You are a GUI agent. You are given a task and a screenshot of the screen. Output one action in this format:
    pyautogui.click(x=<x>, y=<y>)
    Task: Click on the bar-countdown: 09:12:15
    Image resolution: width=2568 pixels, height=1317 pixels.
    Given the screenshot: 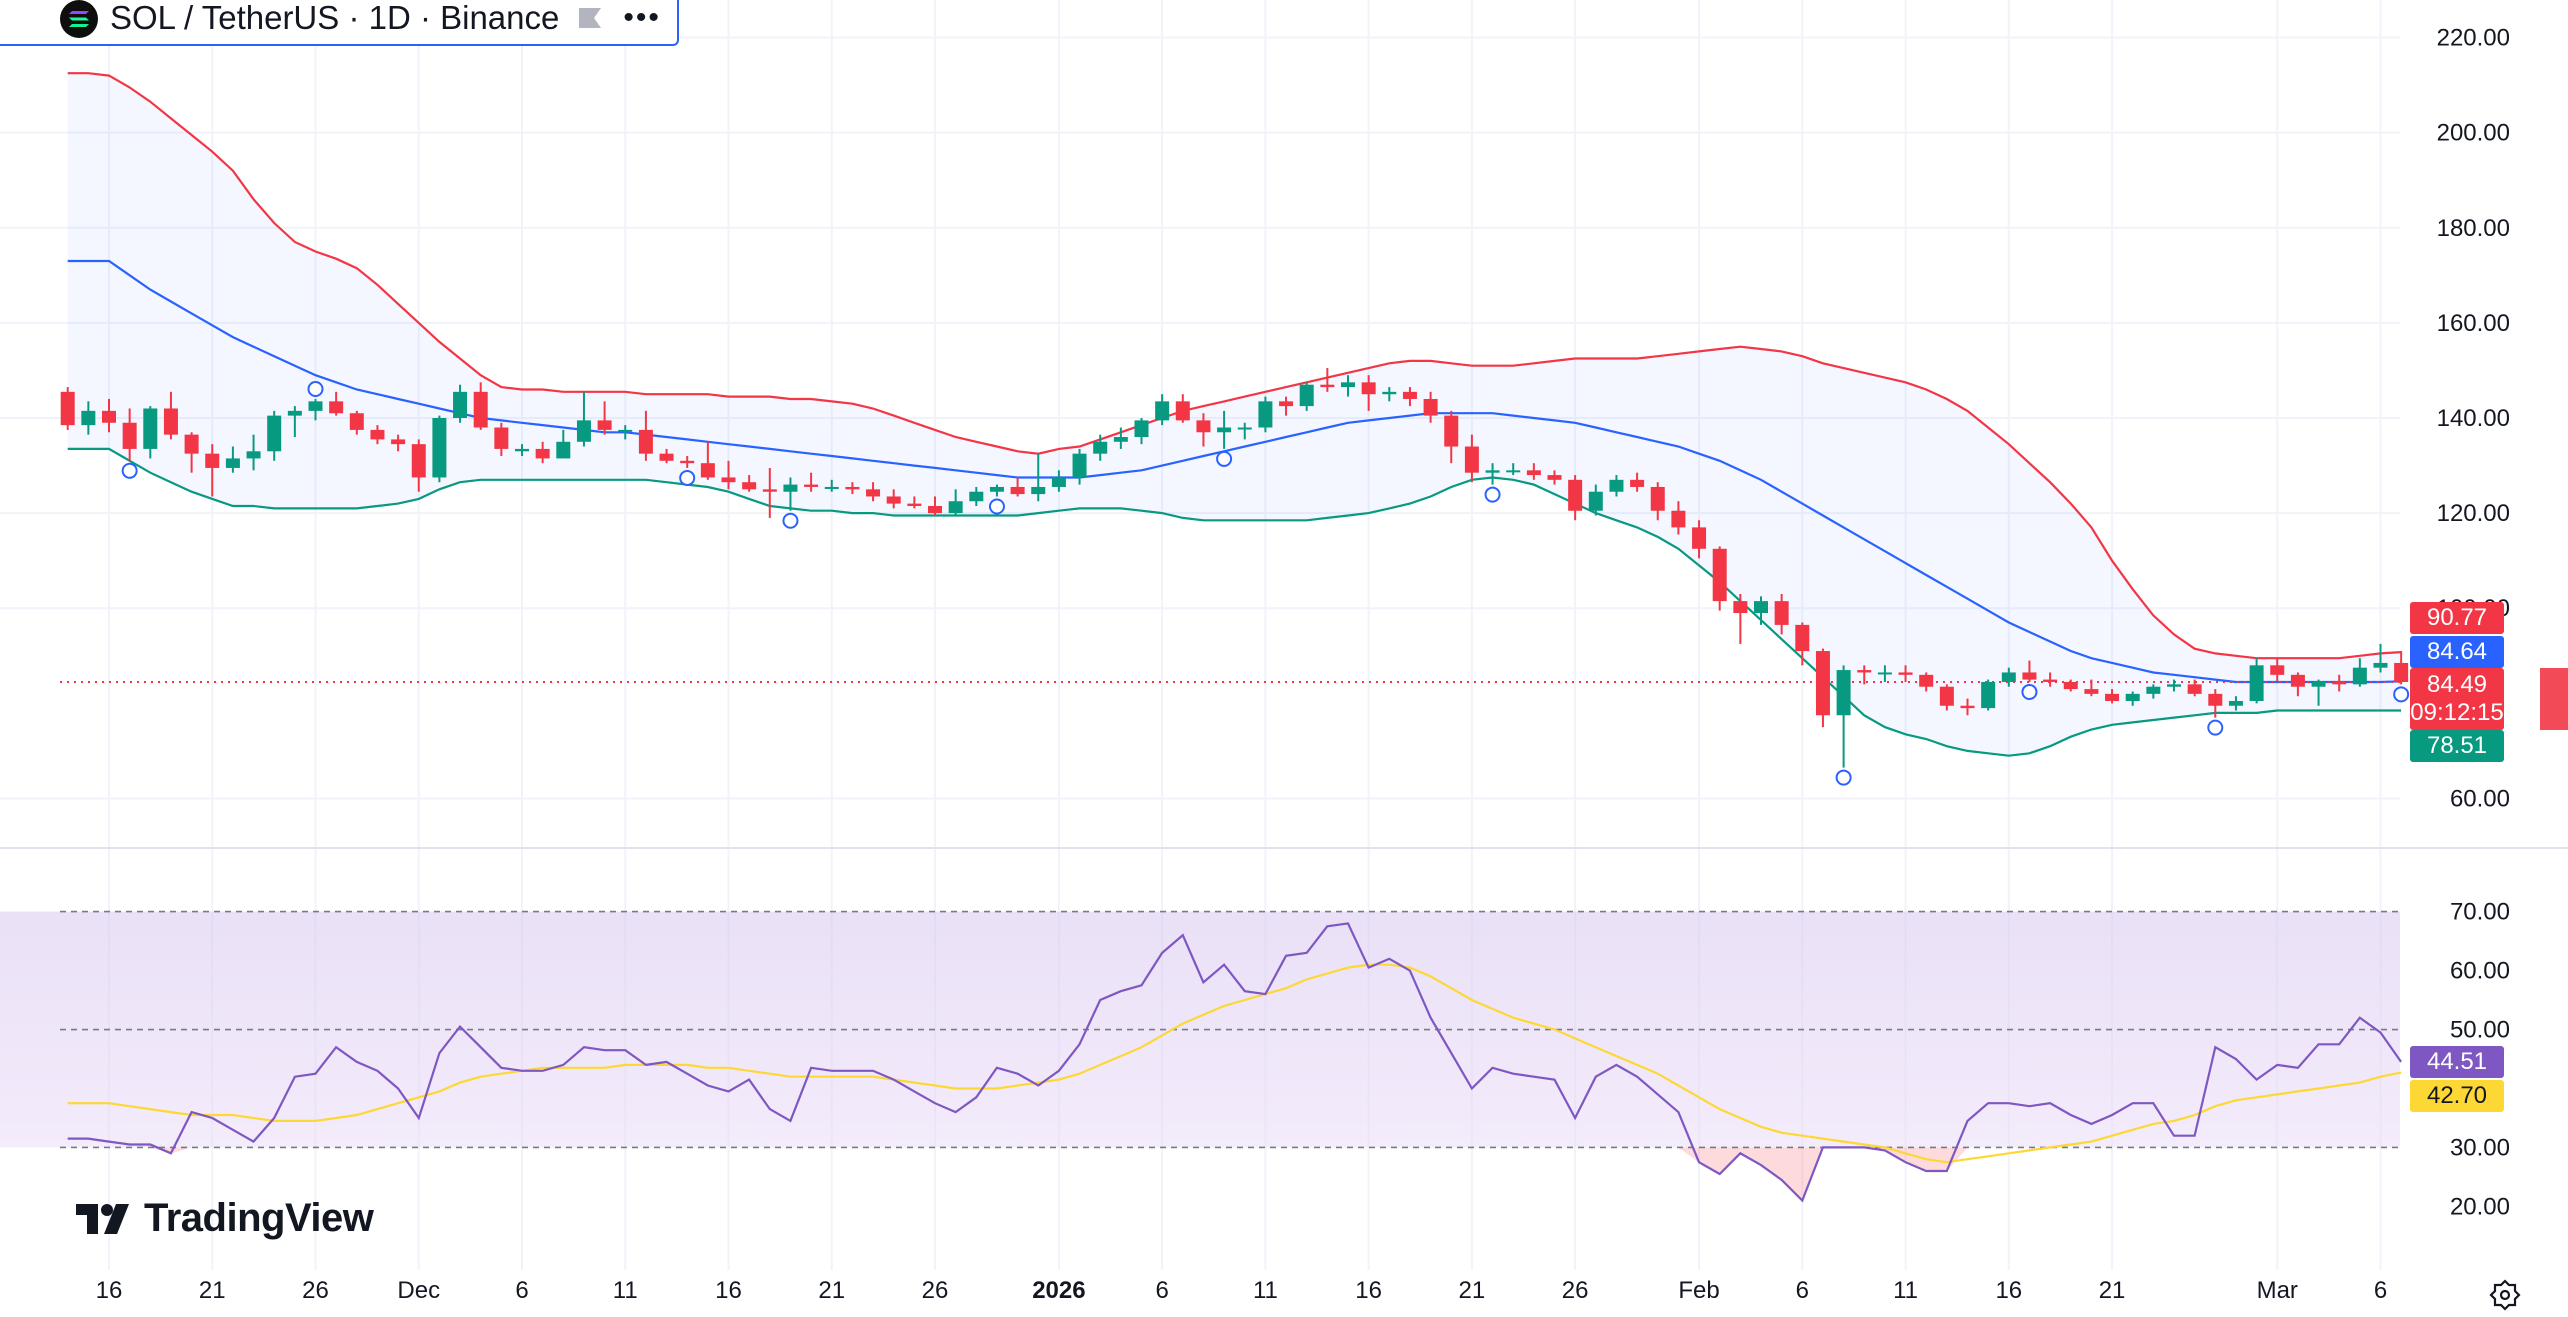 What is the action you would take?
    pyautogui.click(x=2457, y=712)
    